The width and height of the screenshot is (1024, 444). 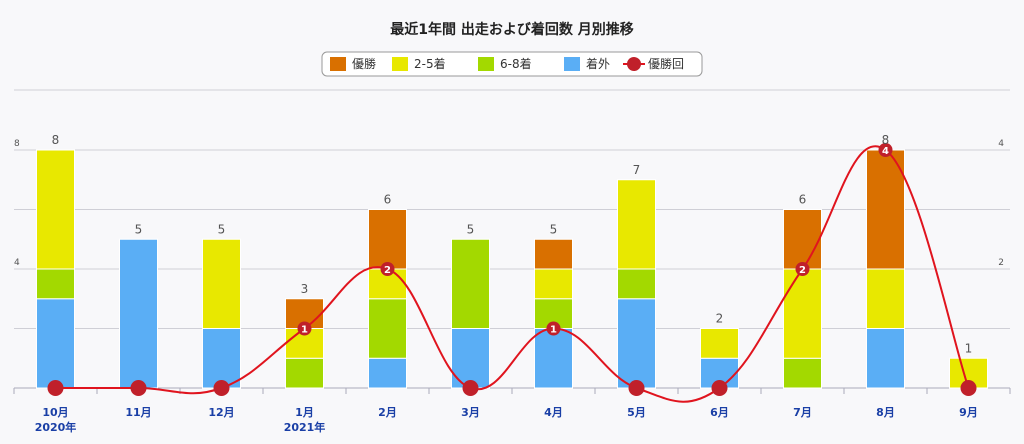 What do you see at coordinates (17, 263) in the screenshot?
I see `y-left-tick-label: 4` at bounding box center [17, 263].